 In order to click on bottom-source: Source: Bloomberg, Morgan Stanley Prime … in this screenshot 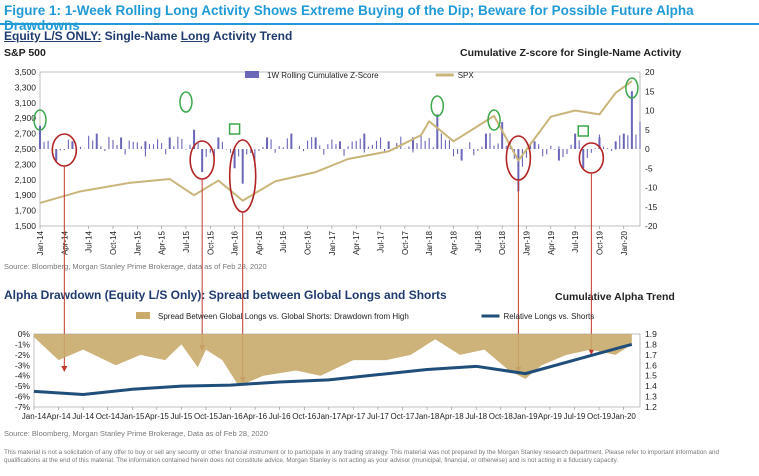, I will do `click(136, 433)`.